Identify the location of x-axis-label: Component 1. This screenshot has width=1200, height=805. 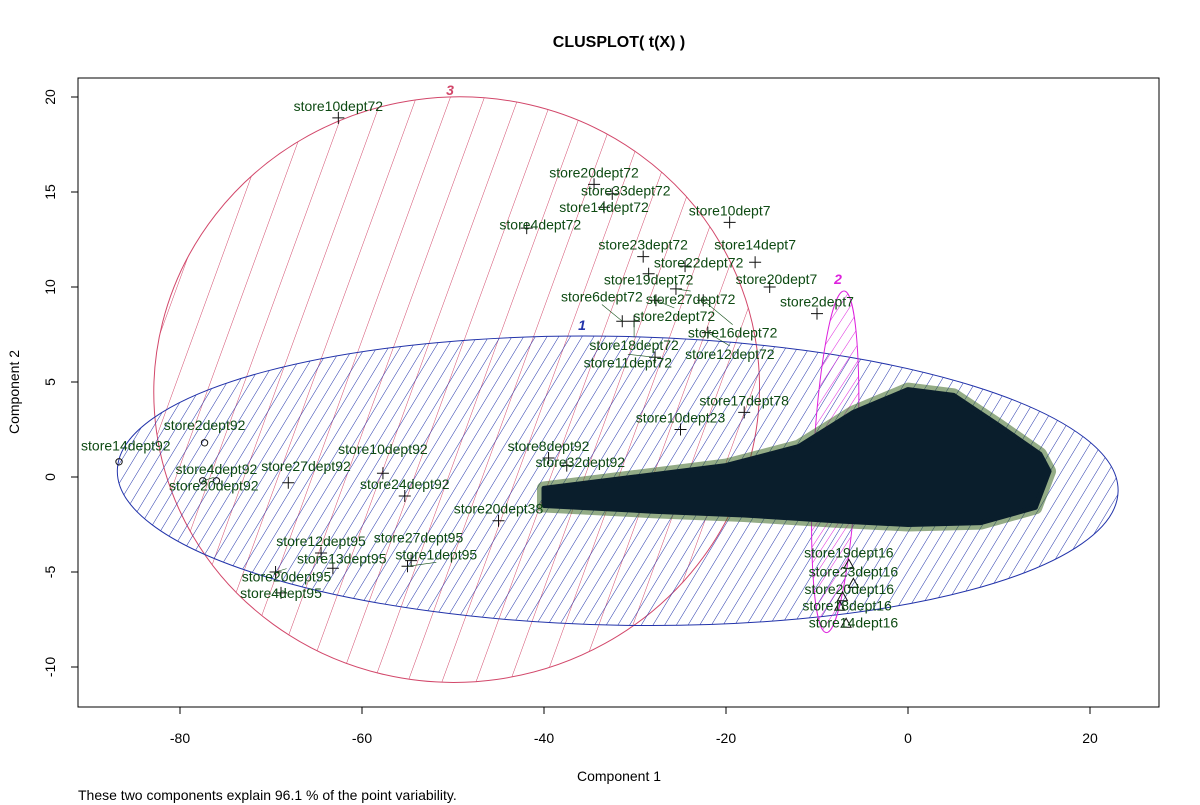
(619, 776).